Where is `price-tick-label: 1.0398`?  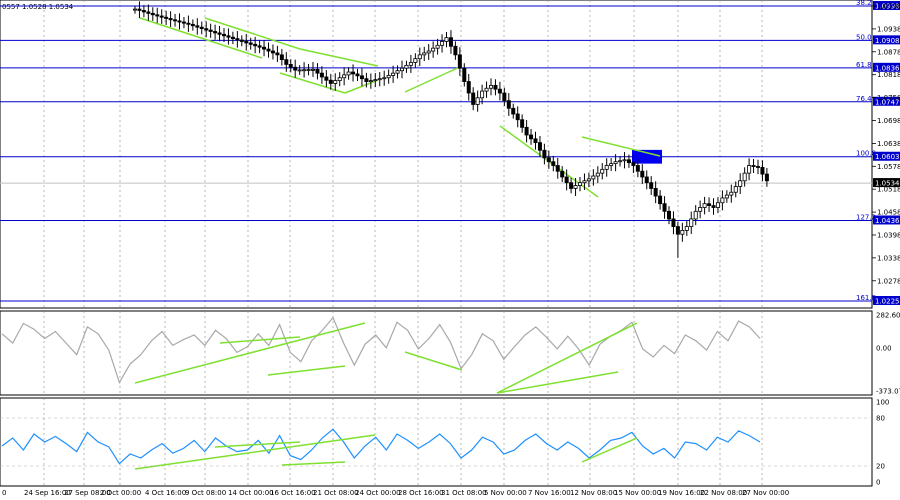 price-tick-label: 1.0398 is located at coordinates (888, 235).